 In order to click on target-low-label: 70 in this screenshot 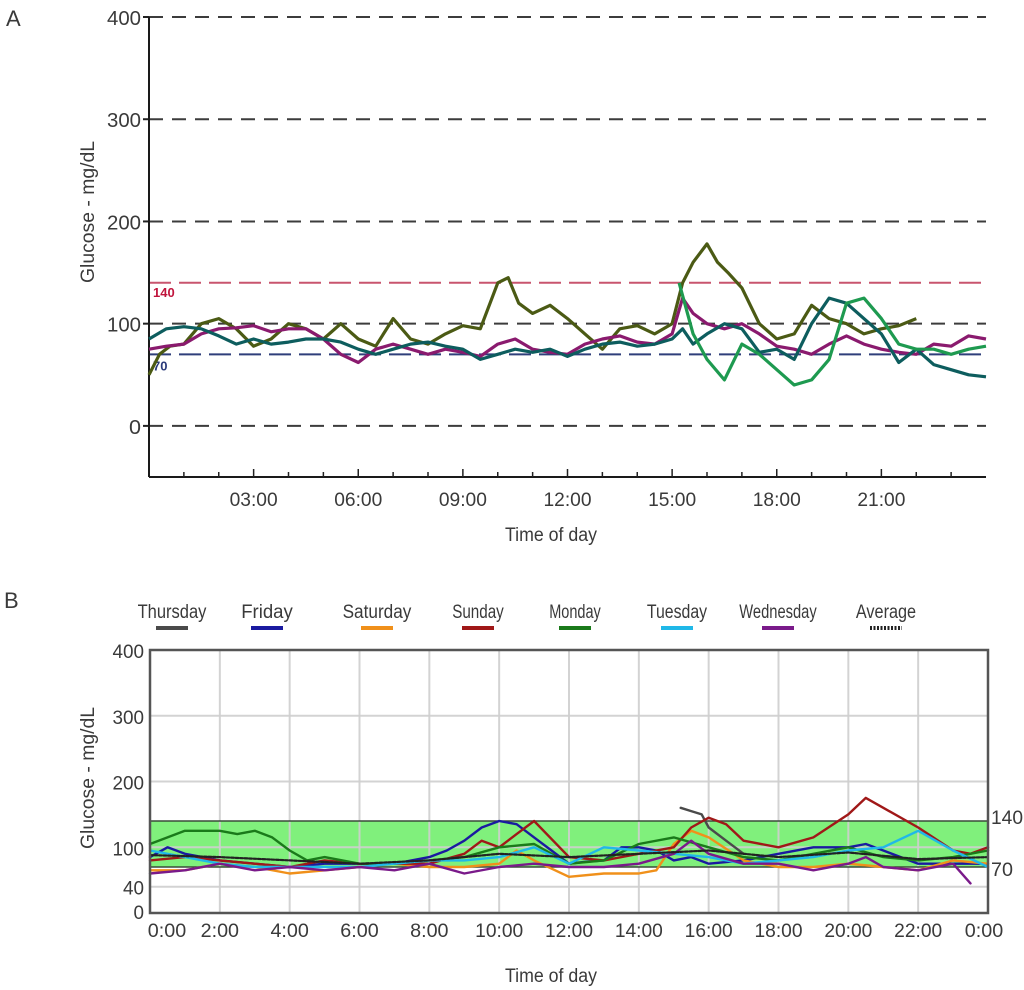, I will do `click(1002, 870)`.